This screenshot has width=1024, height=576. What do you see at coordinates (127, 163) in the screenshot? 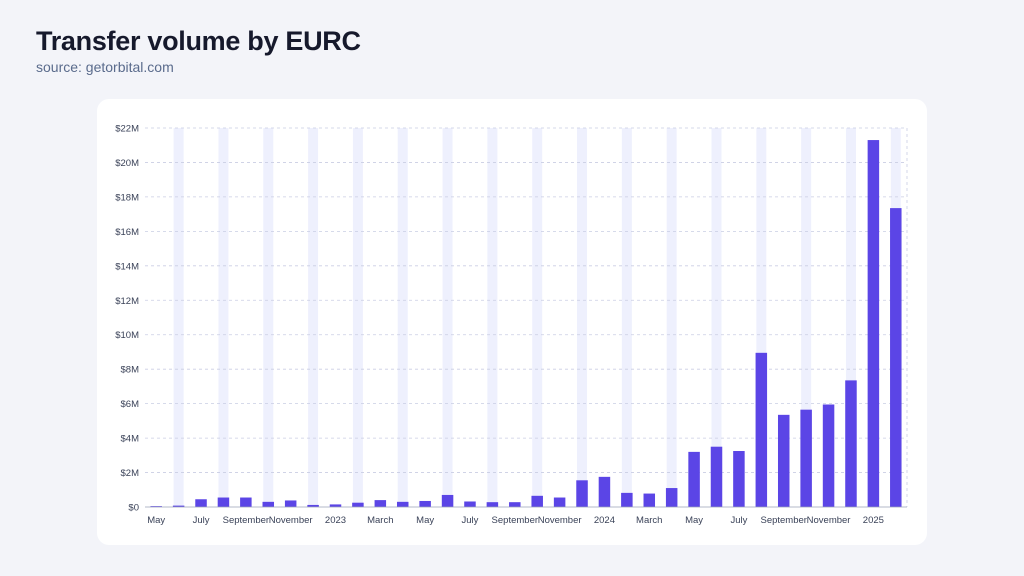
I see `y-tick-label: $20M` at bounding box center [127, 163].